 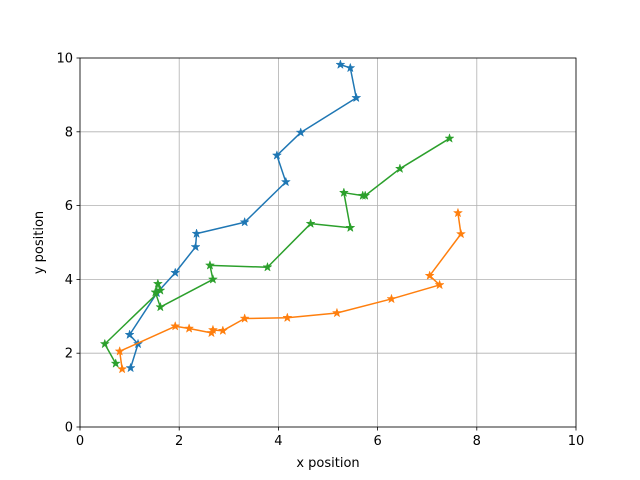 I want to click on y-tick-label: 0, so click(x=69, y=428).